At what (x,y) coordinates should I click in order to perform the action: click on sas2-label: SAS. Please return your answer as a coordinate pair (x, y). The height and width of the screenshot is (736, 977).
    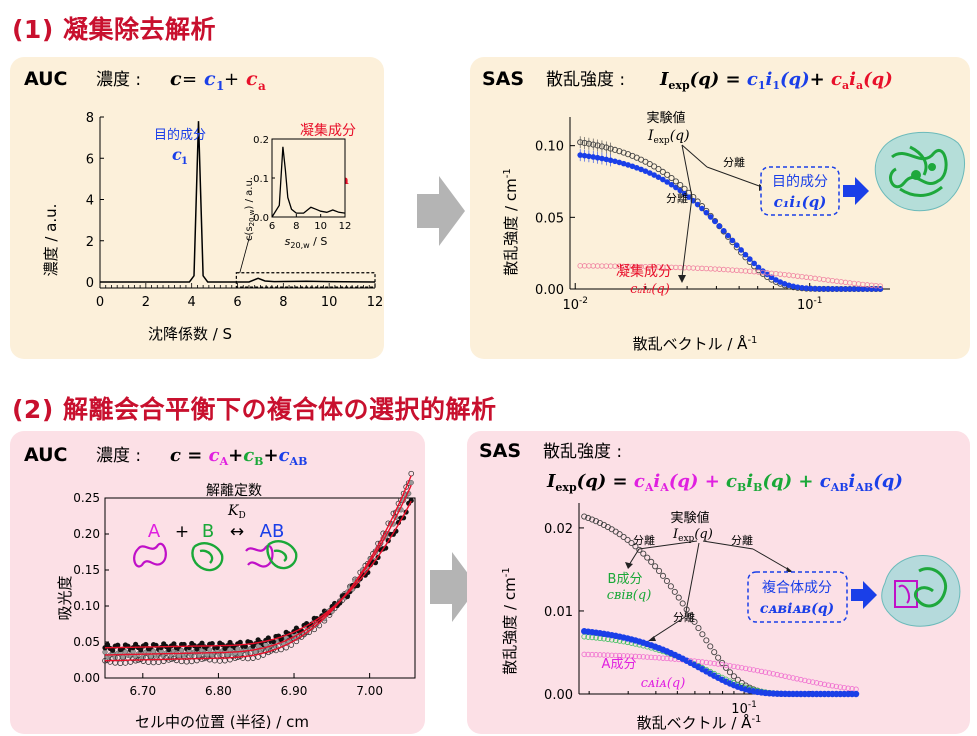
    Looking at the image, I should click on (500, 451).